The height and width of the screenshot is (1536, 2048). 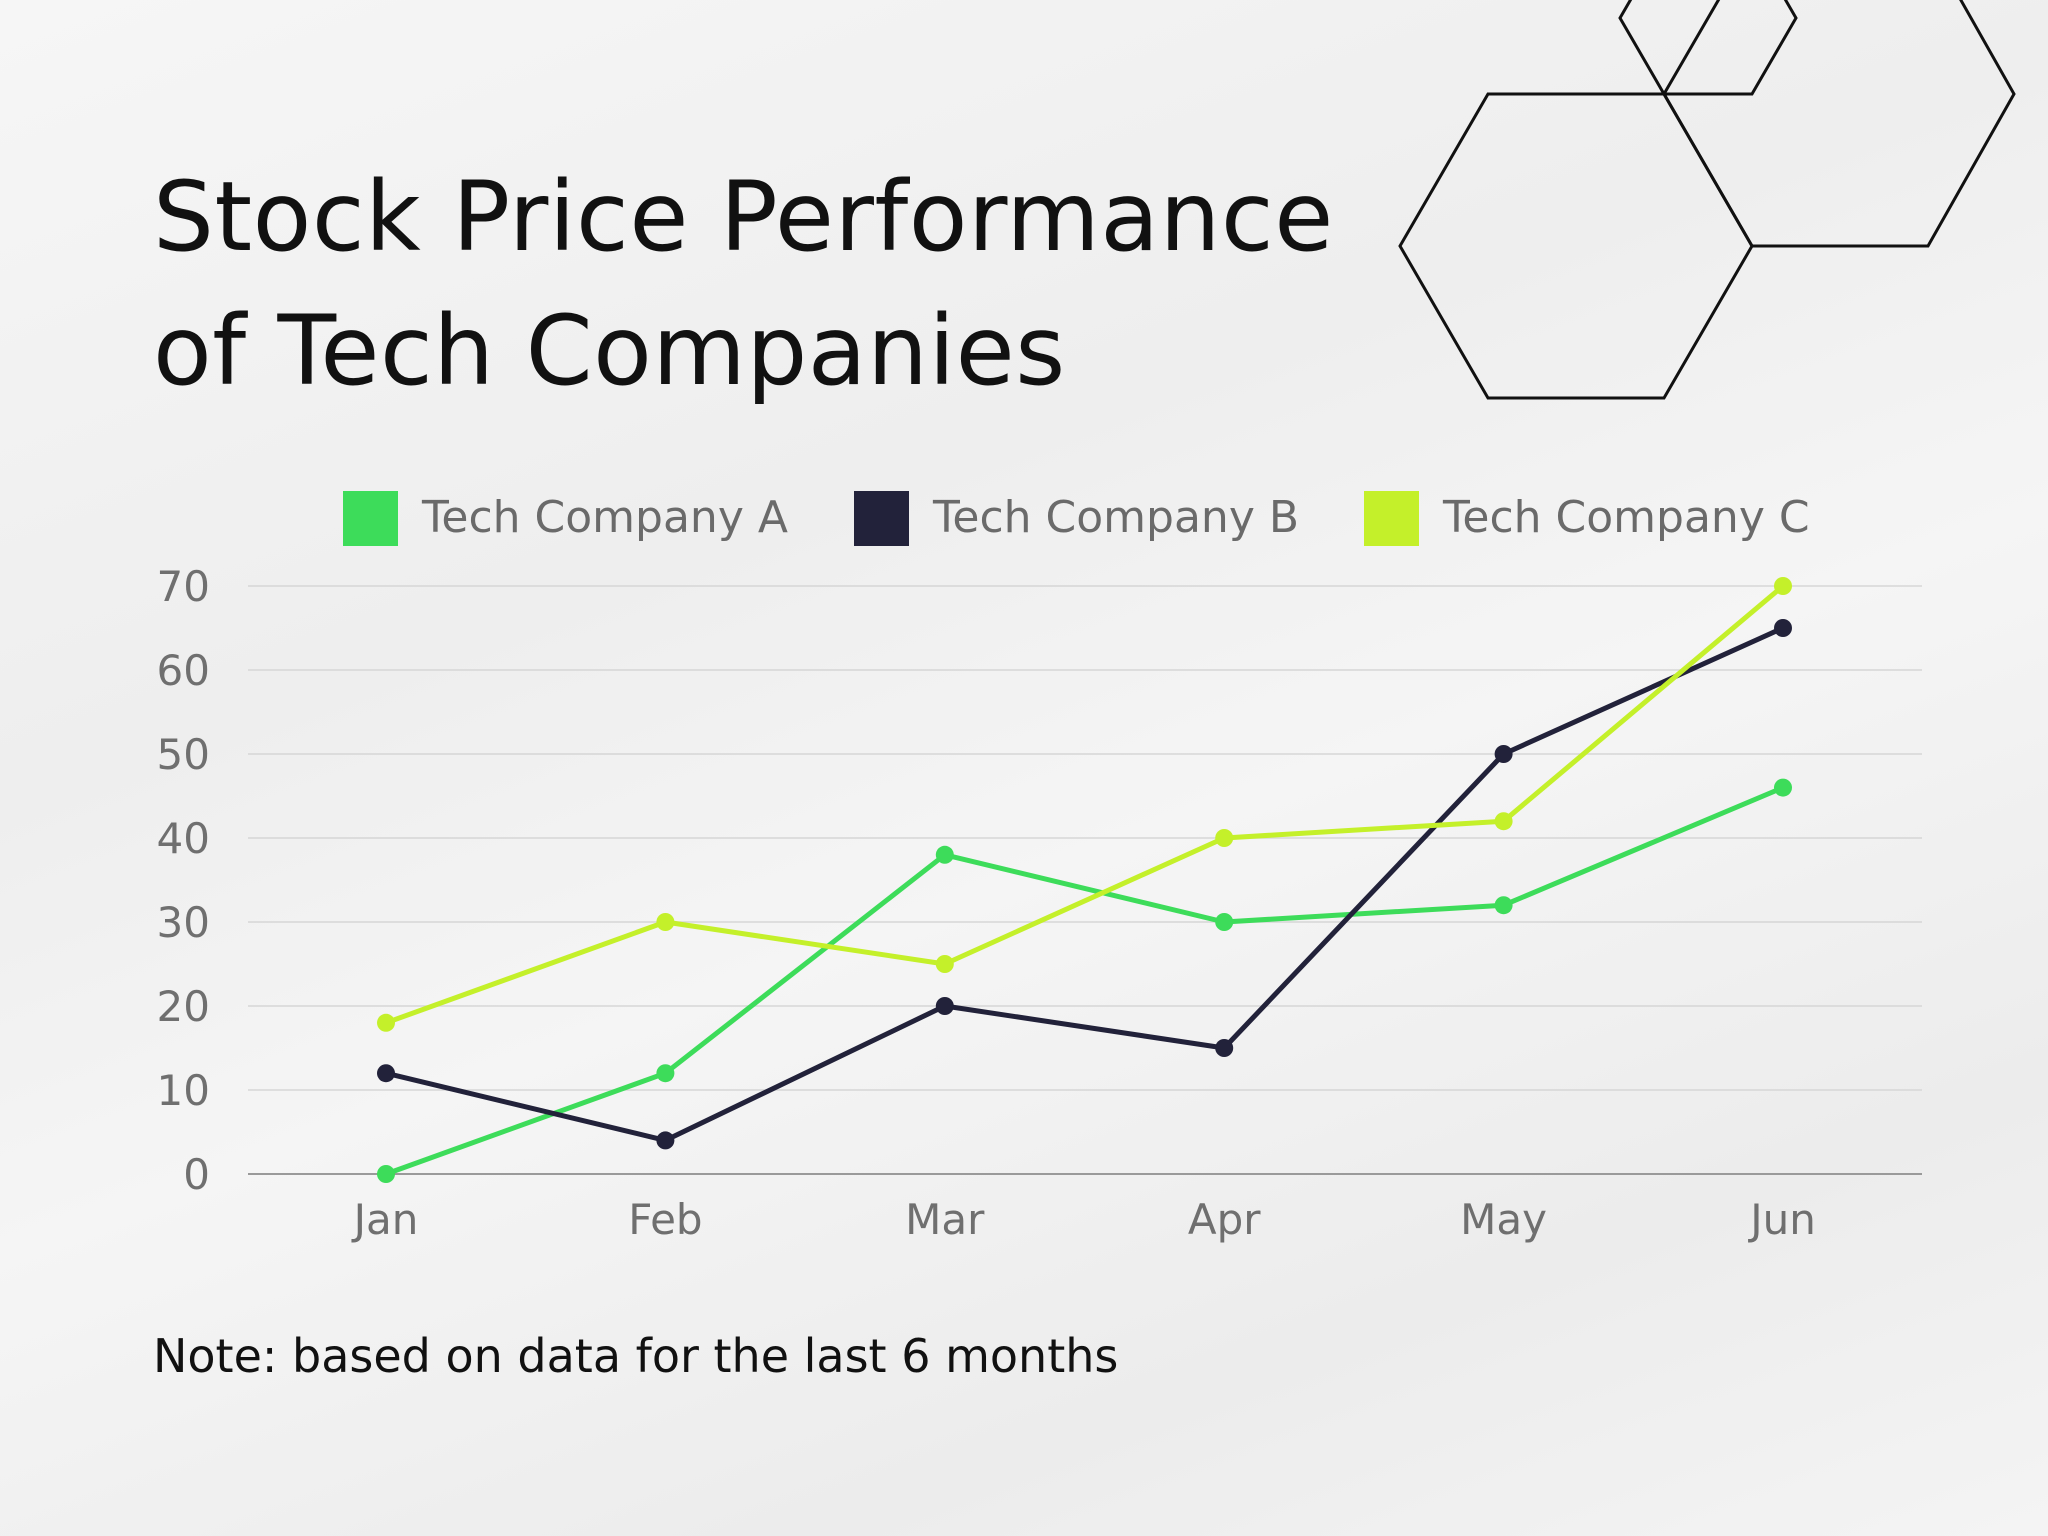 I want to click on y-tick-label: 0, so click(x=196, y=1174).